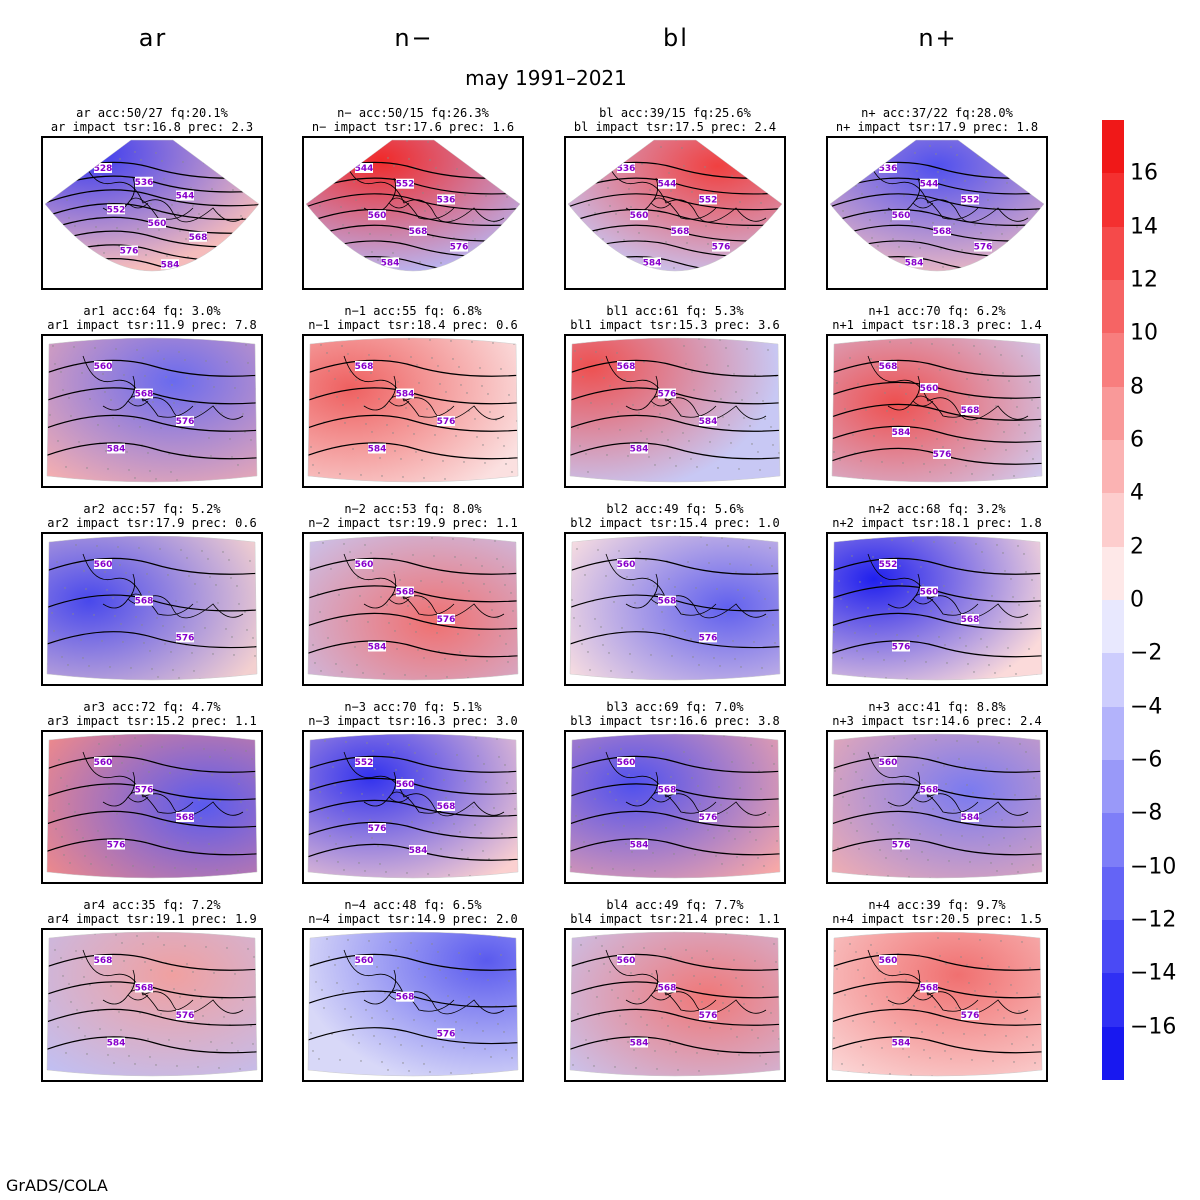  Describe the element at coordinates (152, 311) in the screenshot. I see `panel-title-stats: ar1 acc:64 fq: 3.0%` at that location.